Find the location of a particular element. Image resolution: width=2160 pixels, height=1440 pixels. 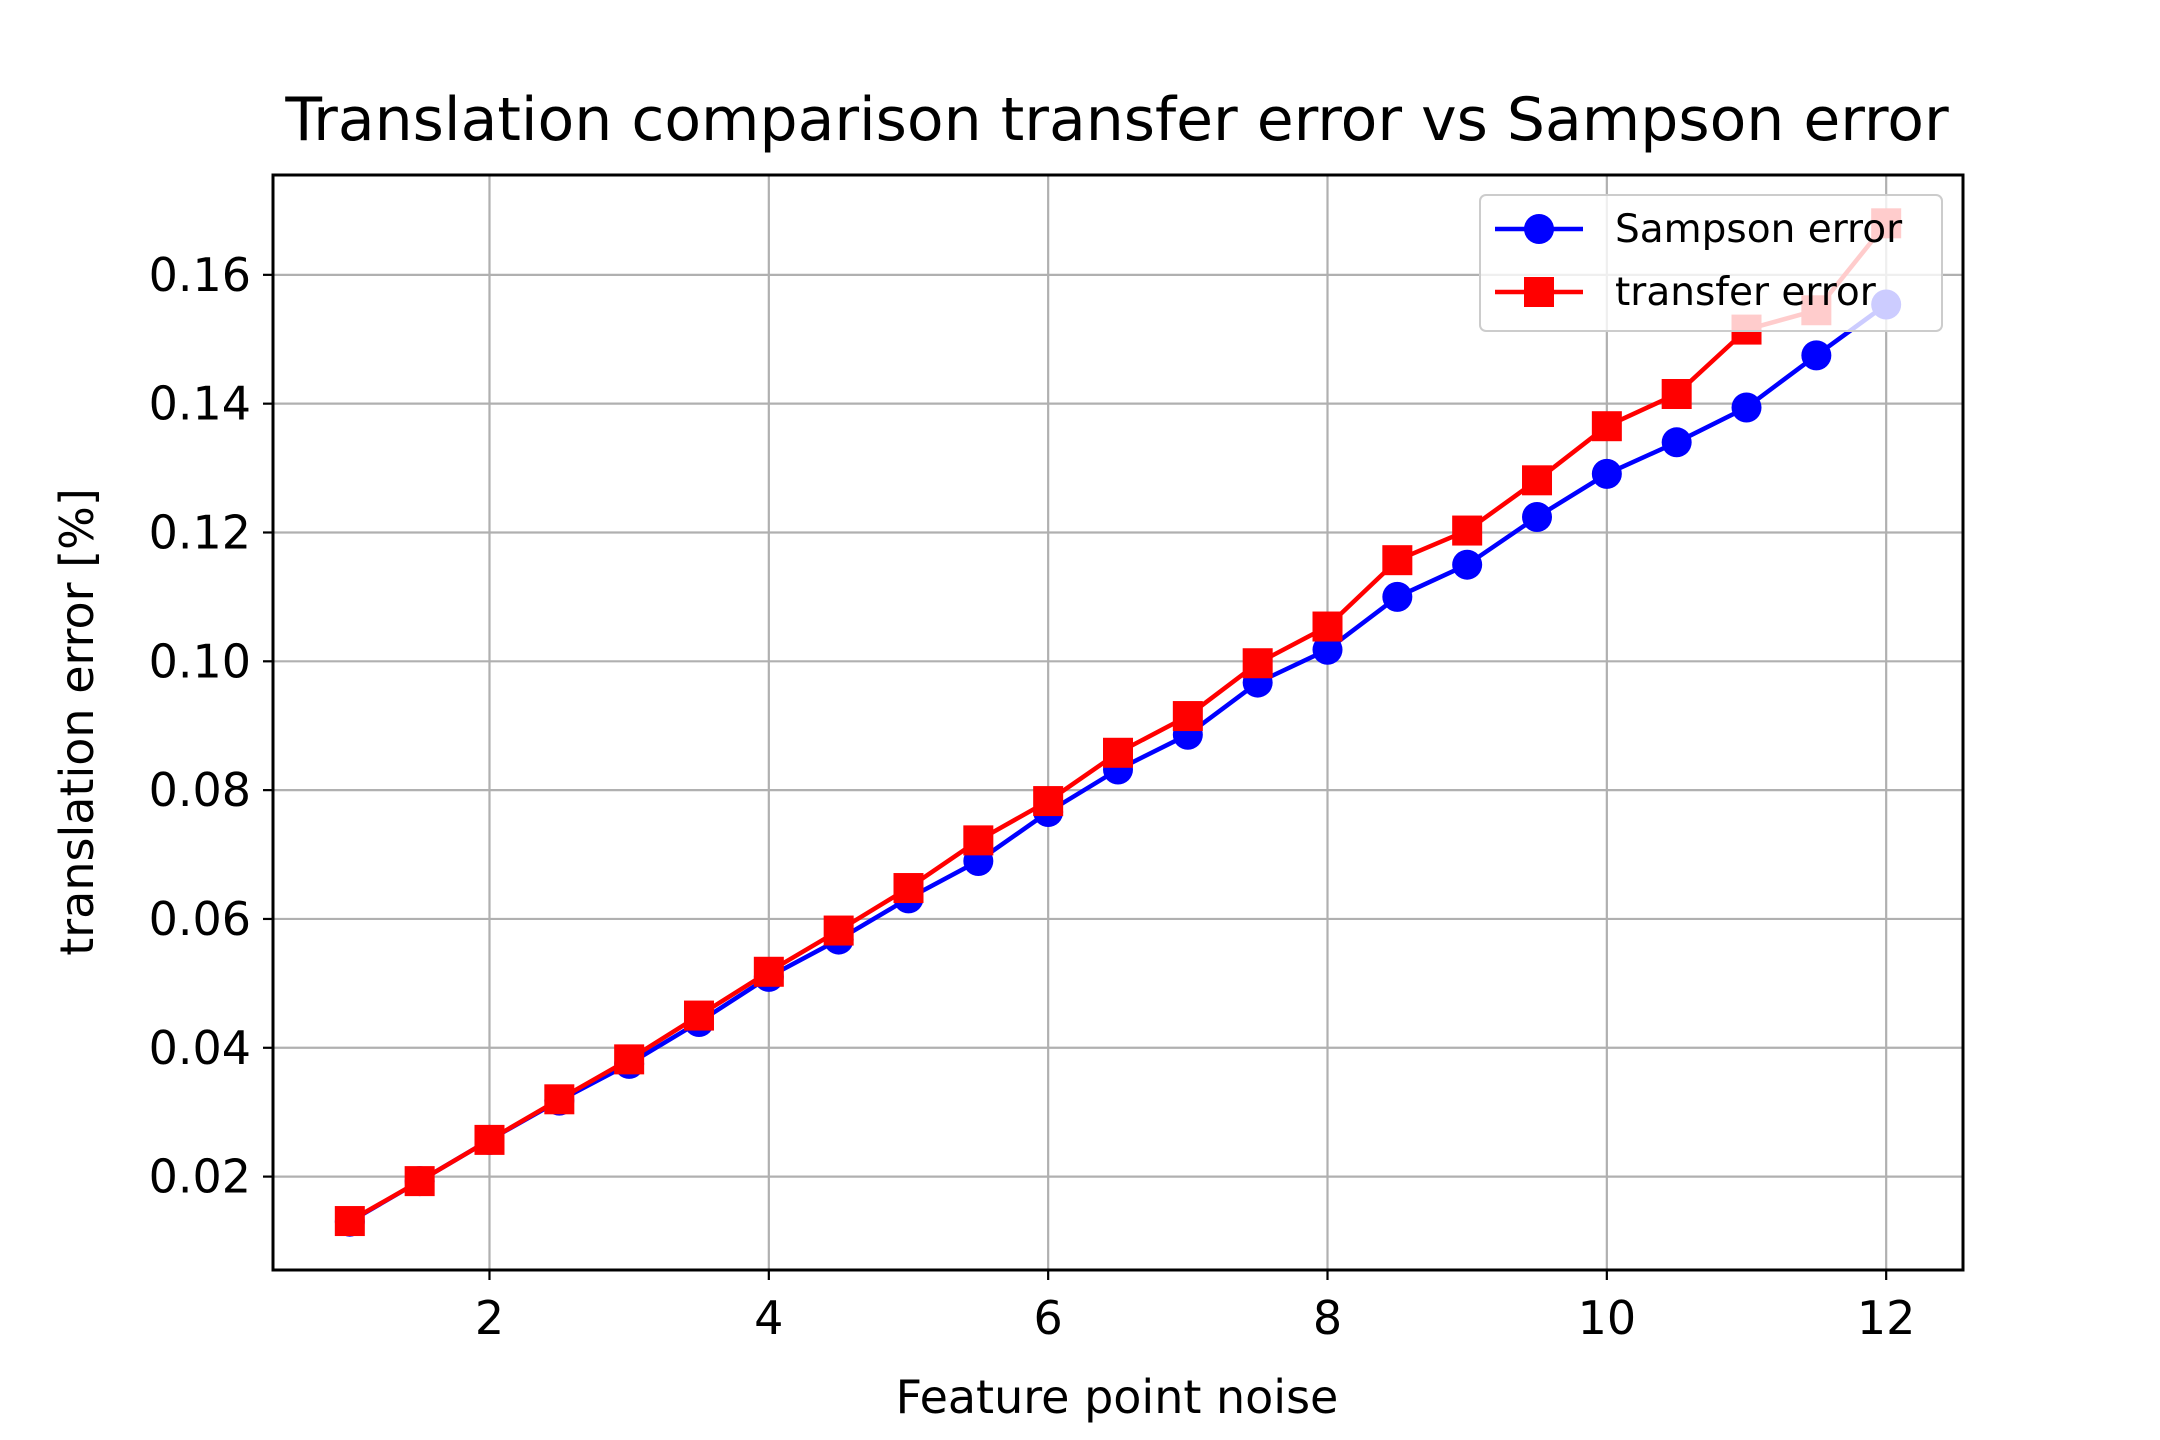

y-tick-label: 0.16 is located at coordinates (200, 275).